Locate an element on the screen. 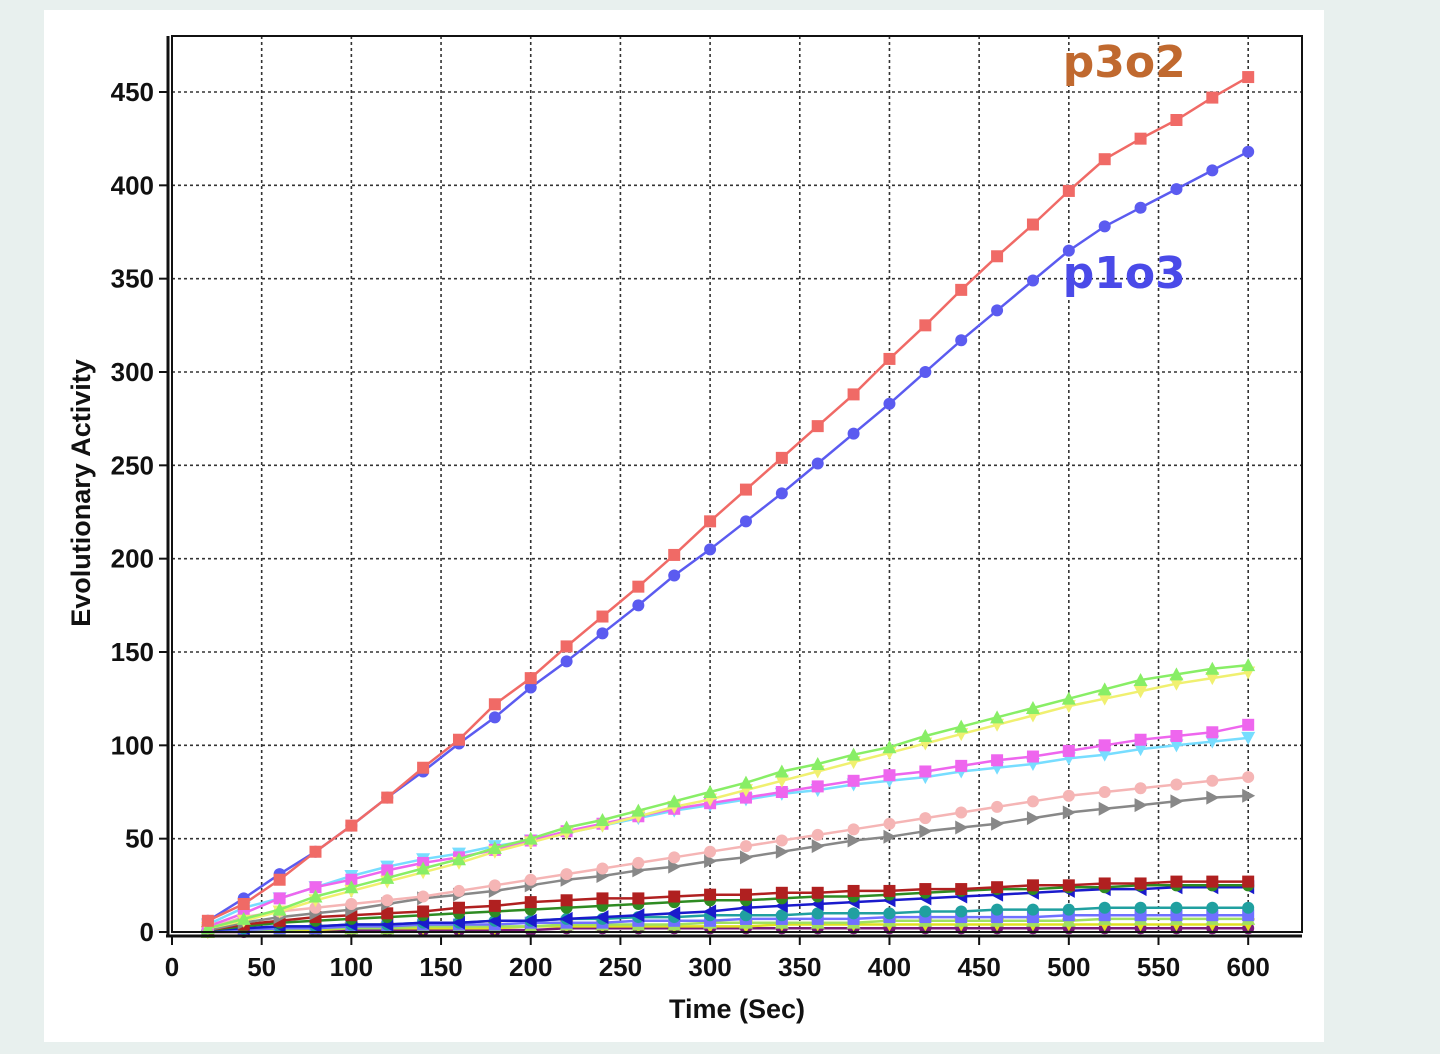  y-axis-title: Evolutionary Activity is located at coordinates (81, 493).